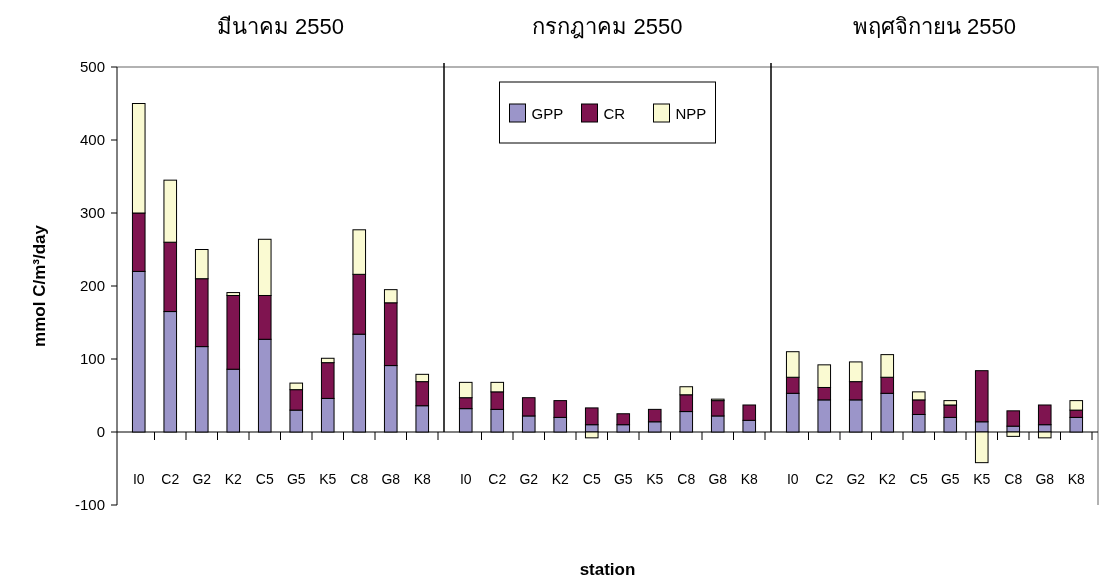 The image size is (1114, 585). What do you see at coordinates (607, 26) in the screenshot?
I see `chart-title: กรกฎาคม 2550` at bounding box center [607, 26].